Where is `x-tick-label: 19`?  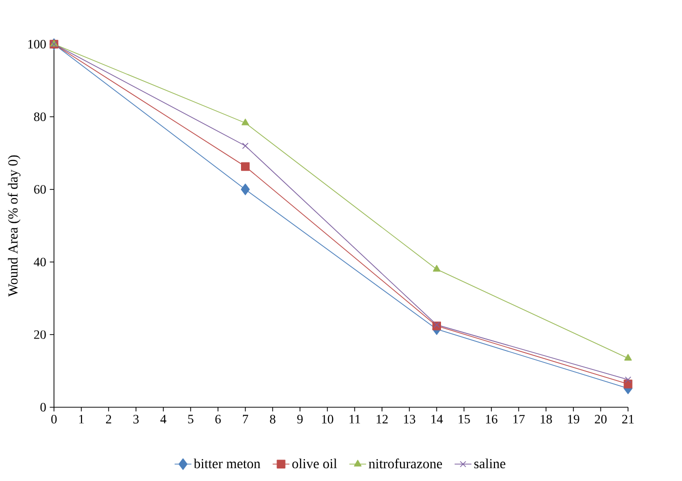 x-tick-label: 19 is located at coordinates (574, 419).